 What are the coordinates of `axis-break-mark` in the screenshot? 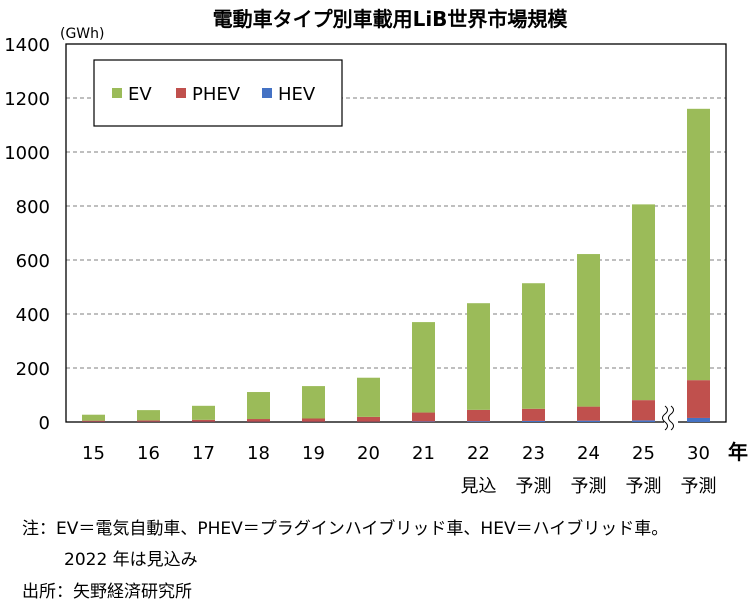 It's located at (670, 417).